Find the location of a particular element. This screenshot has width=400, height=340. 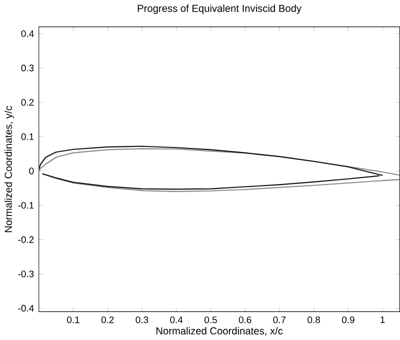

x-tick-label: 0.9 is located at coordinates (348, 320).